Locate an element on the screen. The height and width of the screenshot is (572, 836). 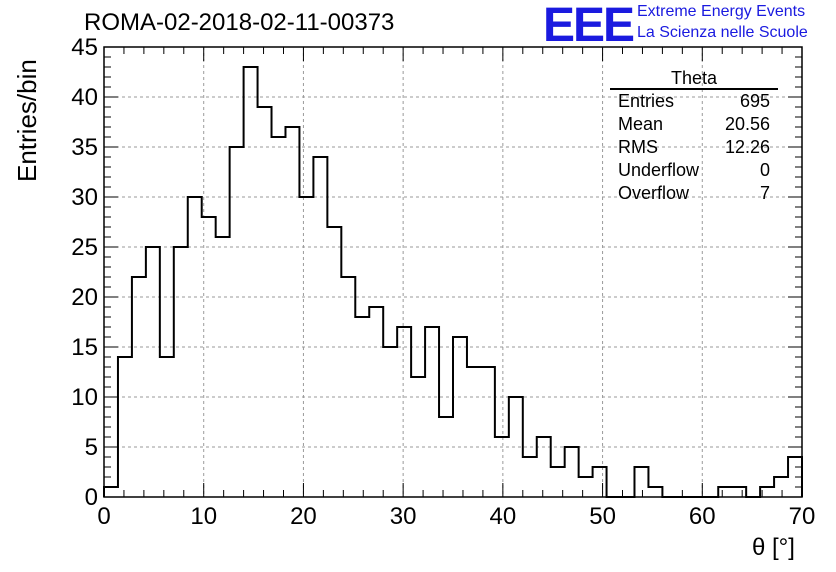
stats-row-underflow: Underflow 0 is located at coordinates (694, 170).